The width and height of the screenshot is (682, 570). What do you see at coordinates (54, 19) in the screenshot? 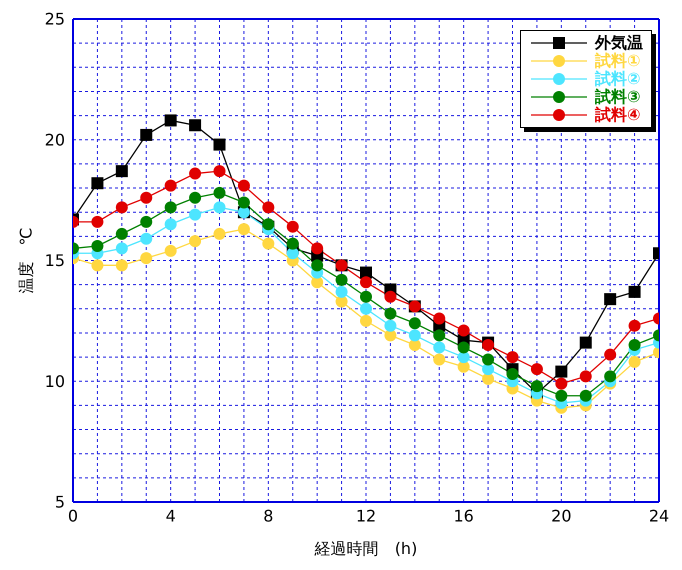
I see `y-tick-label: 25` at bounding box center [54, 19].